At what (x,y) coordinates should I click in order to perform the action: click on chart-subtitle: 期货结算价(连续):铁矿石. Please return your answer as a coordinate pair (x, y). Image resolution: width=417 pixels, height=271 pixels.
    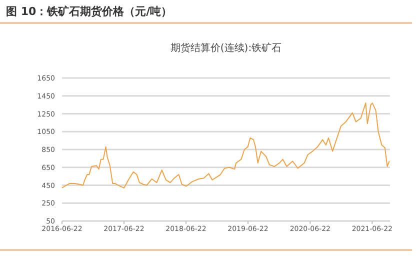
    Looking at the image, I should click on (226, 48).